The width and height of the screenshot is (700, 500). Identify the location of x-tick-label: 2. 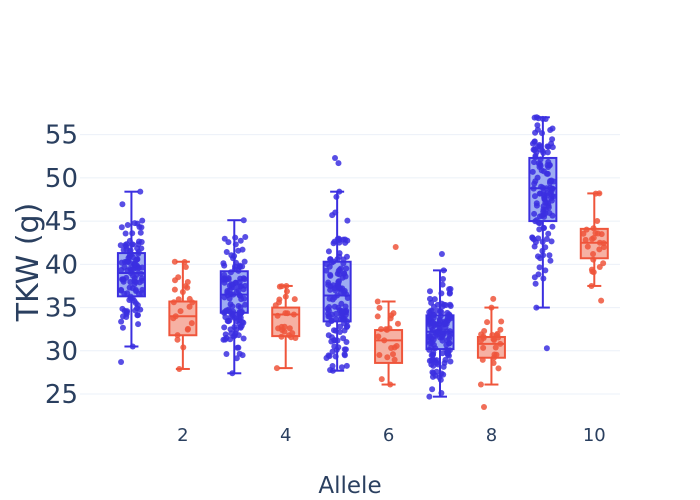
(182, 435).